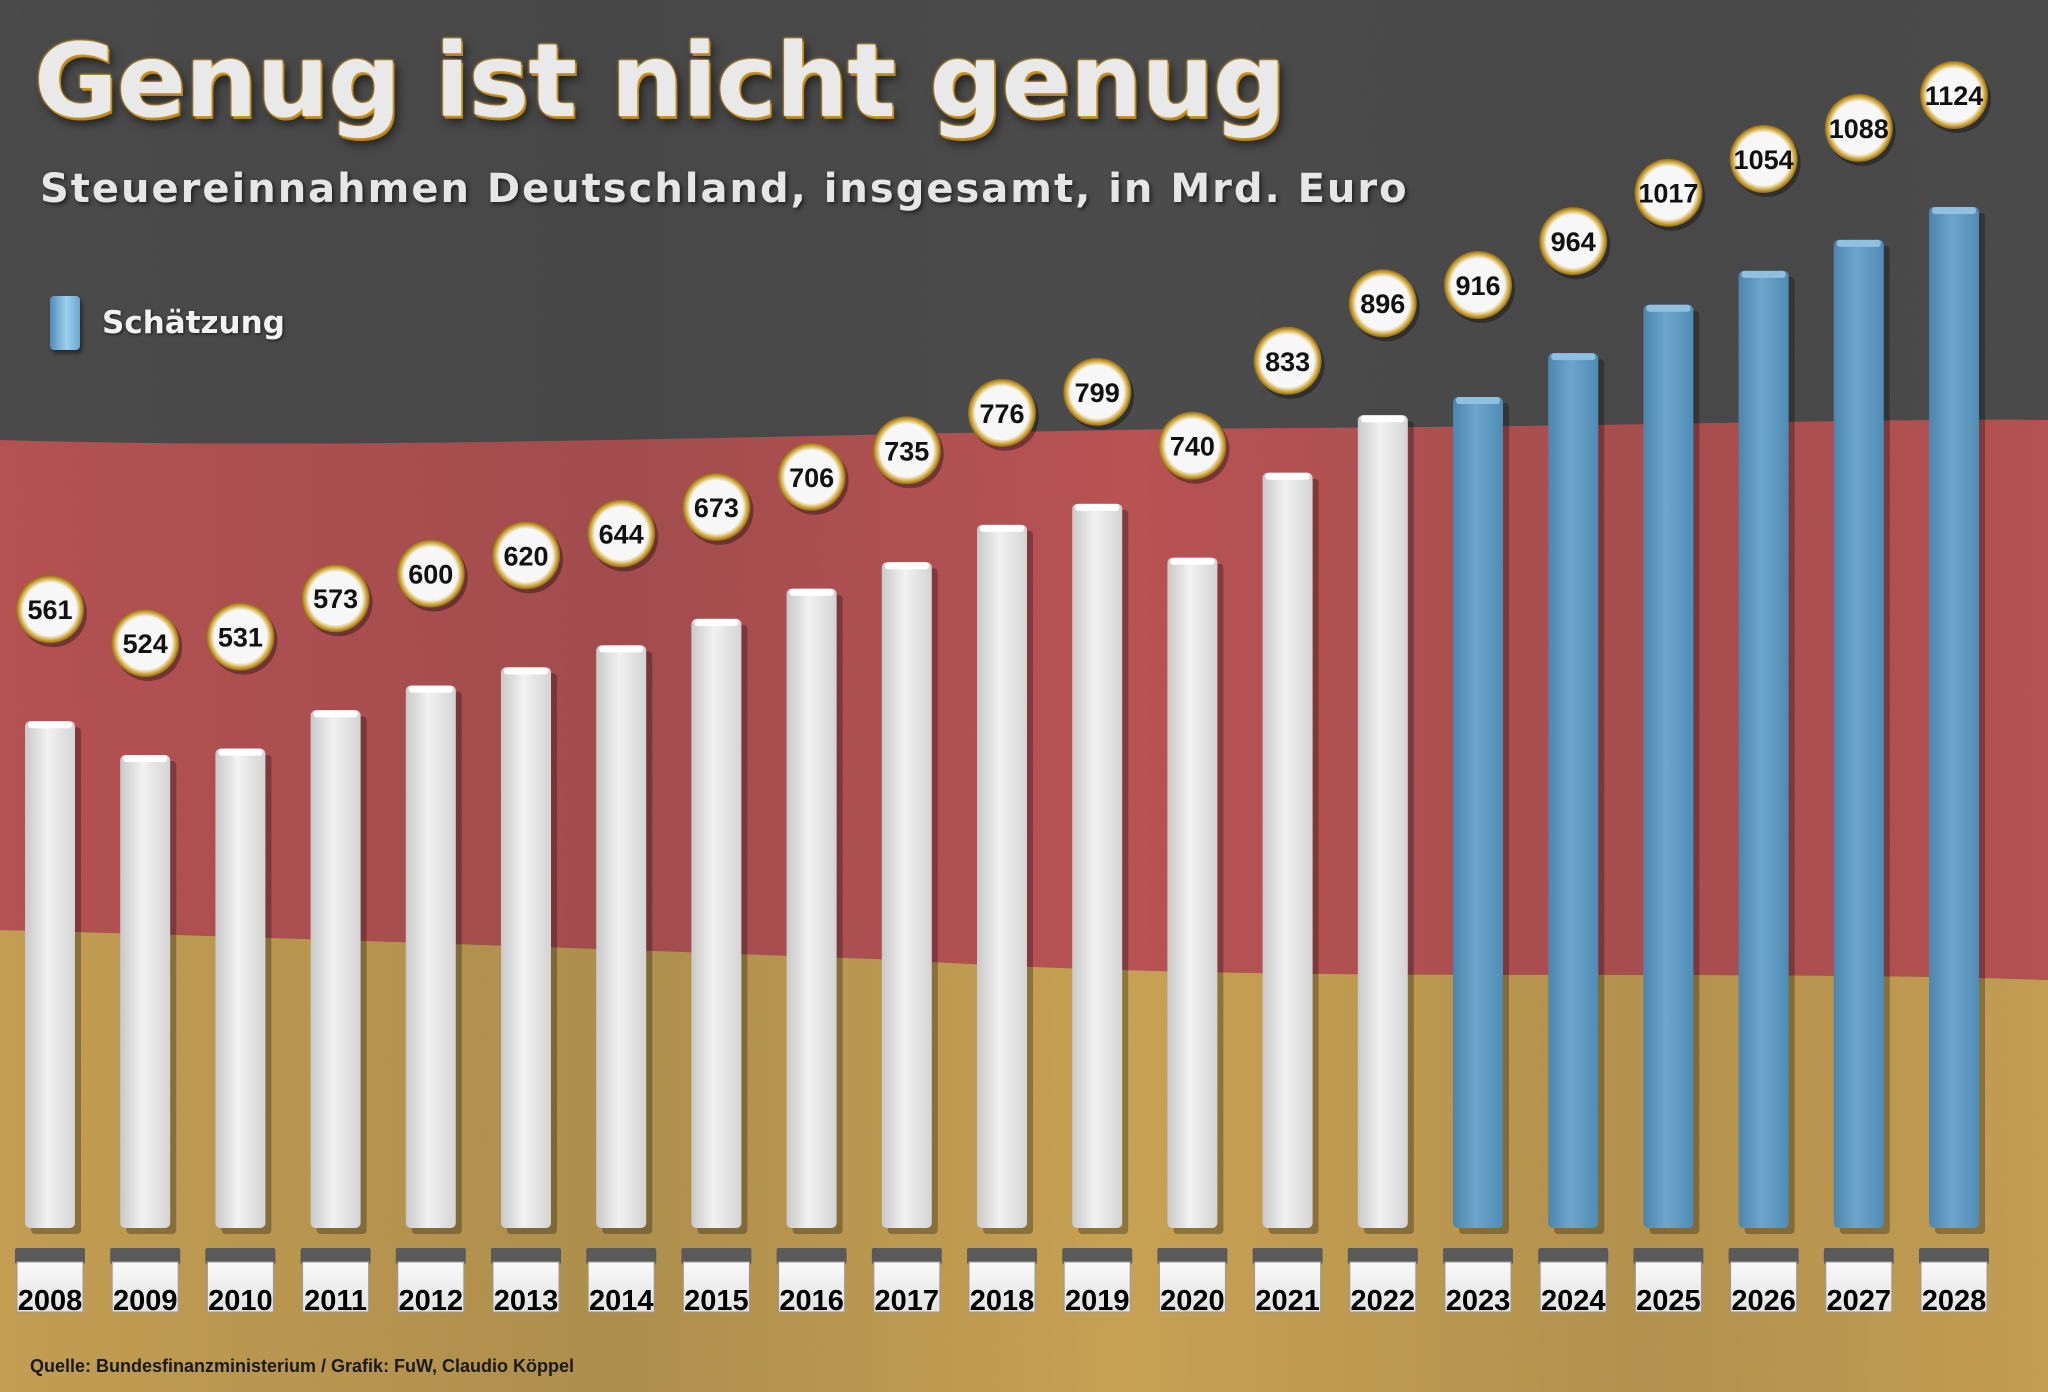 The width and height of the screenshot is (2048, 1392). I want to click on value-text-2027: 1088, so click(1859, 129).